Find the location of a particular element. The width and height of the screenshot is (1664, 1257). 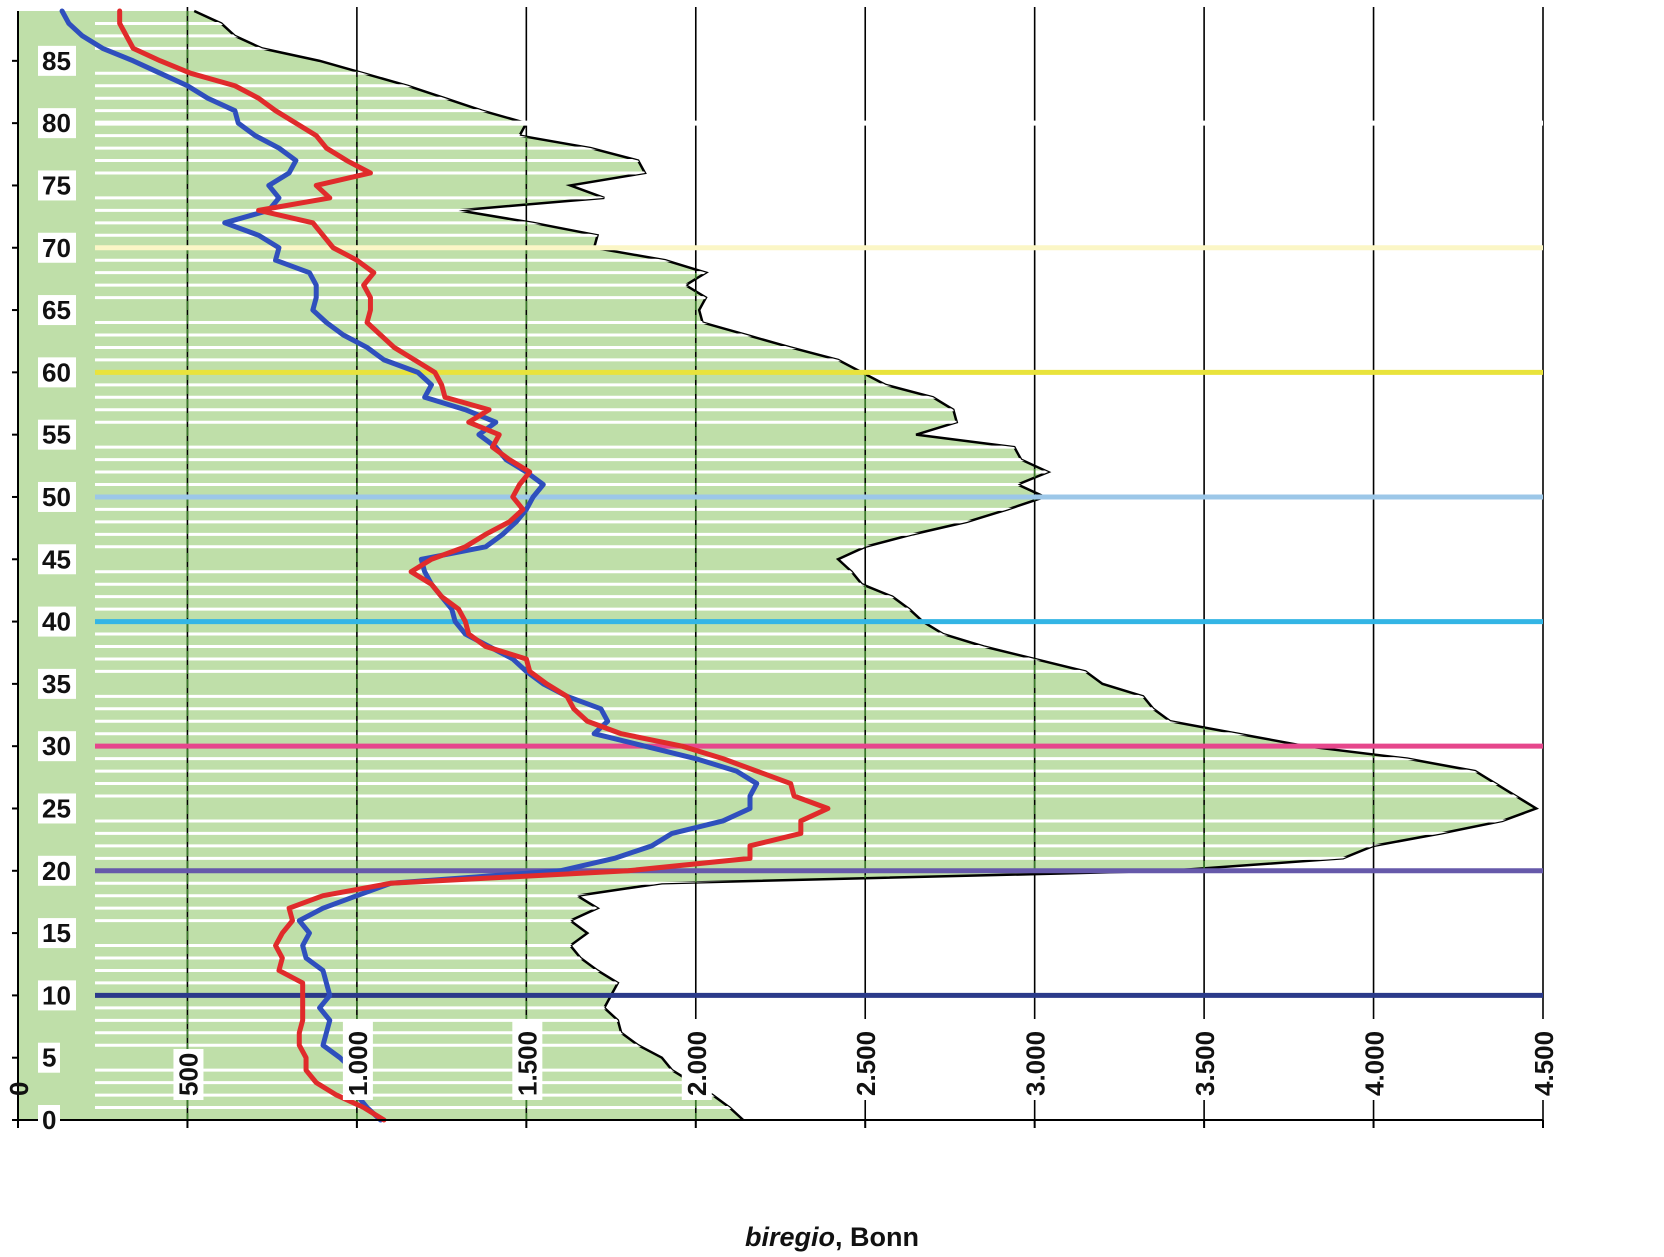

y-tick-label: 40 is located at coordinates (56, 622).